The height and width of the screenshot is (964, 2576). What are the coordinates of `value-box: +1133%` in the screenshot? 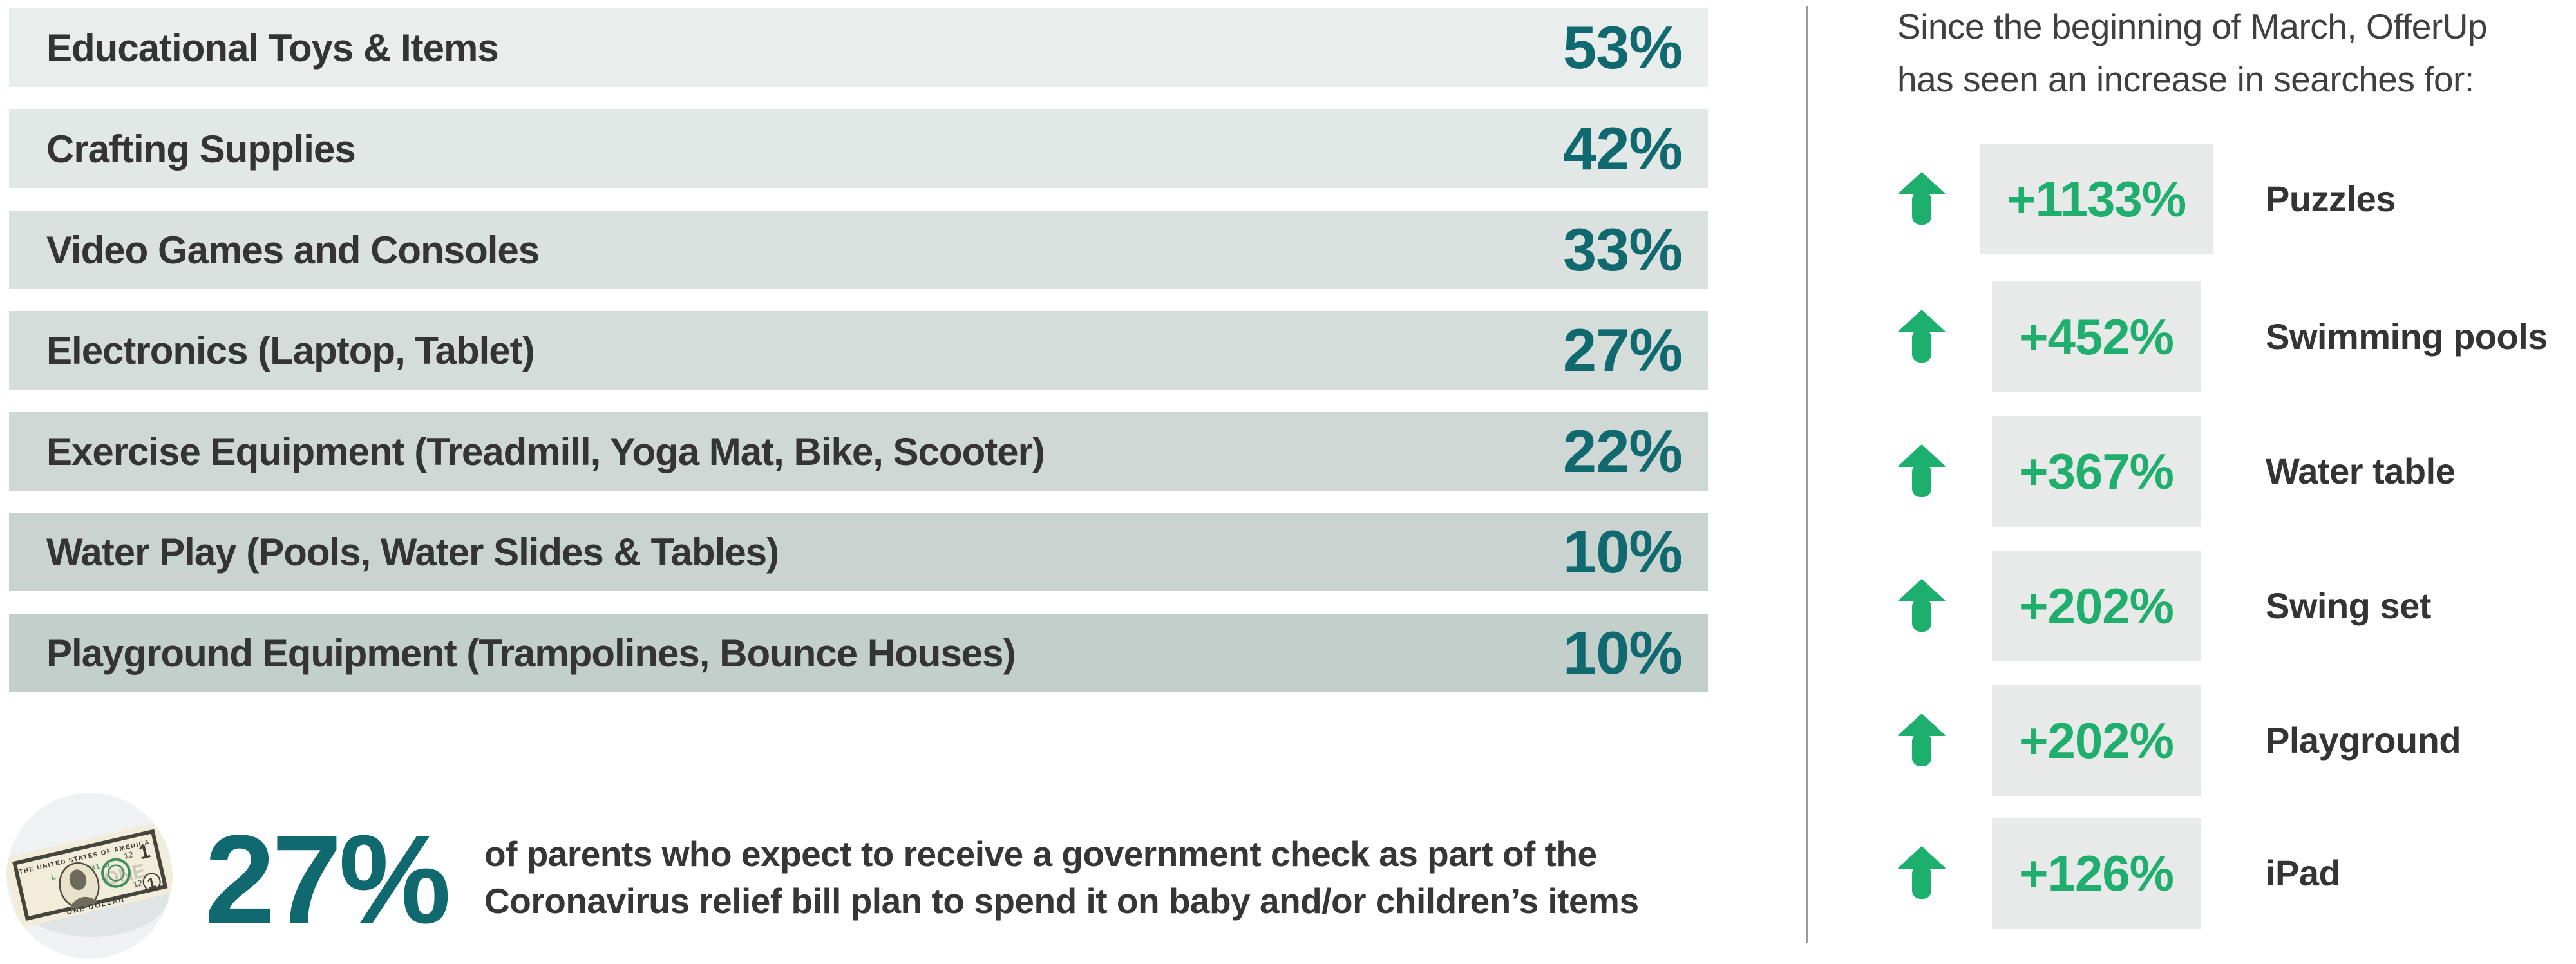 It's located at (2096, 199).